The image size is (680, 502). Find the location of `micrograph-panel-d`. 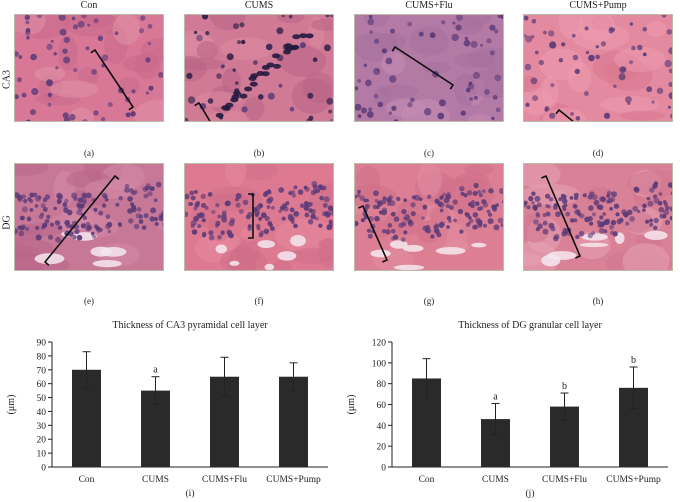

micrograph-panel-d is located at coordinates (598, 68).